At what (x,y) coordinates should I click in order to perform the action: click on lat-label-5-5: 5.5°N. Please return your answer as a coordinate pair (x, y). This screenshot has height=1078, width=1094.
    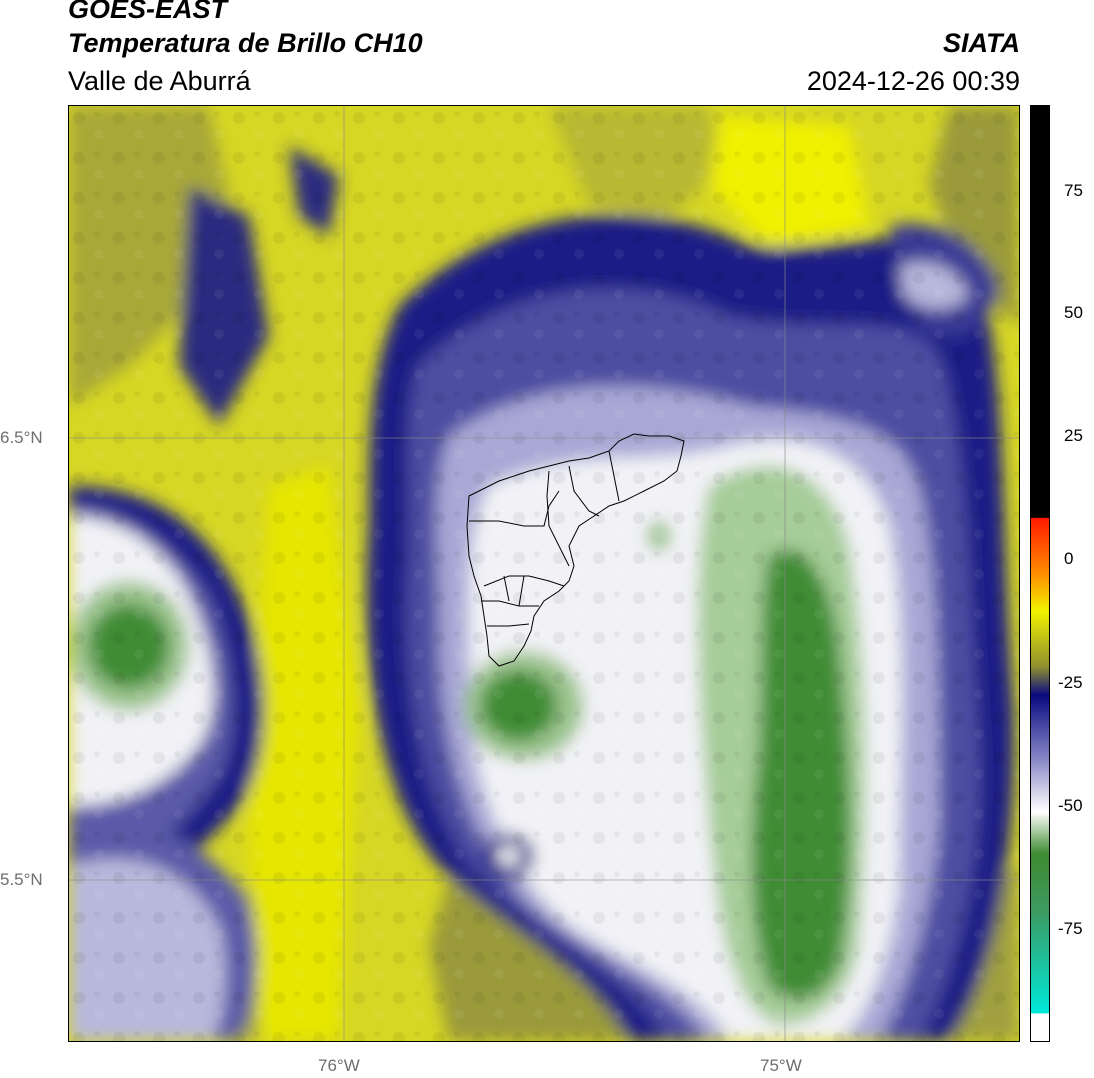
    Looking at the image, I should click on (21, 879).